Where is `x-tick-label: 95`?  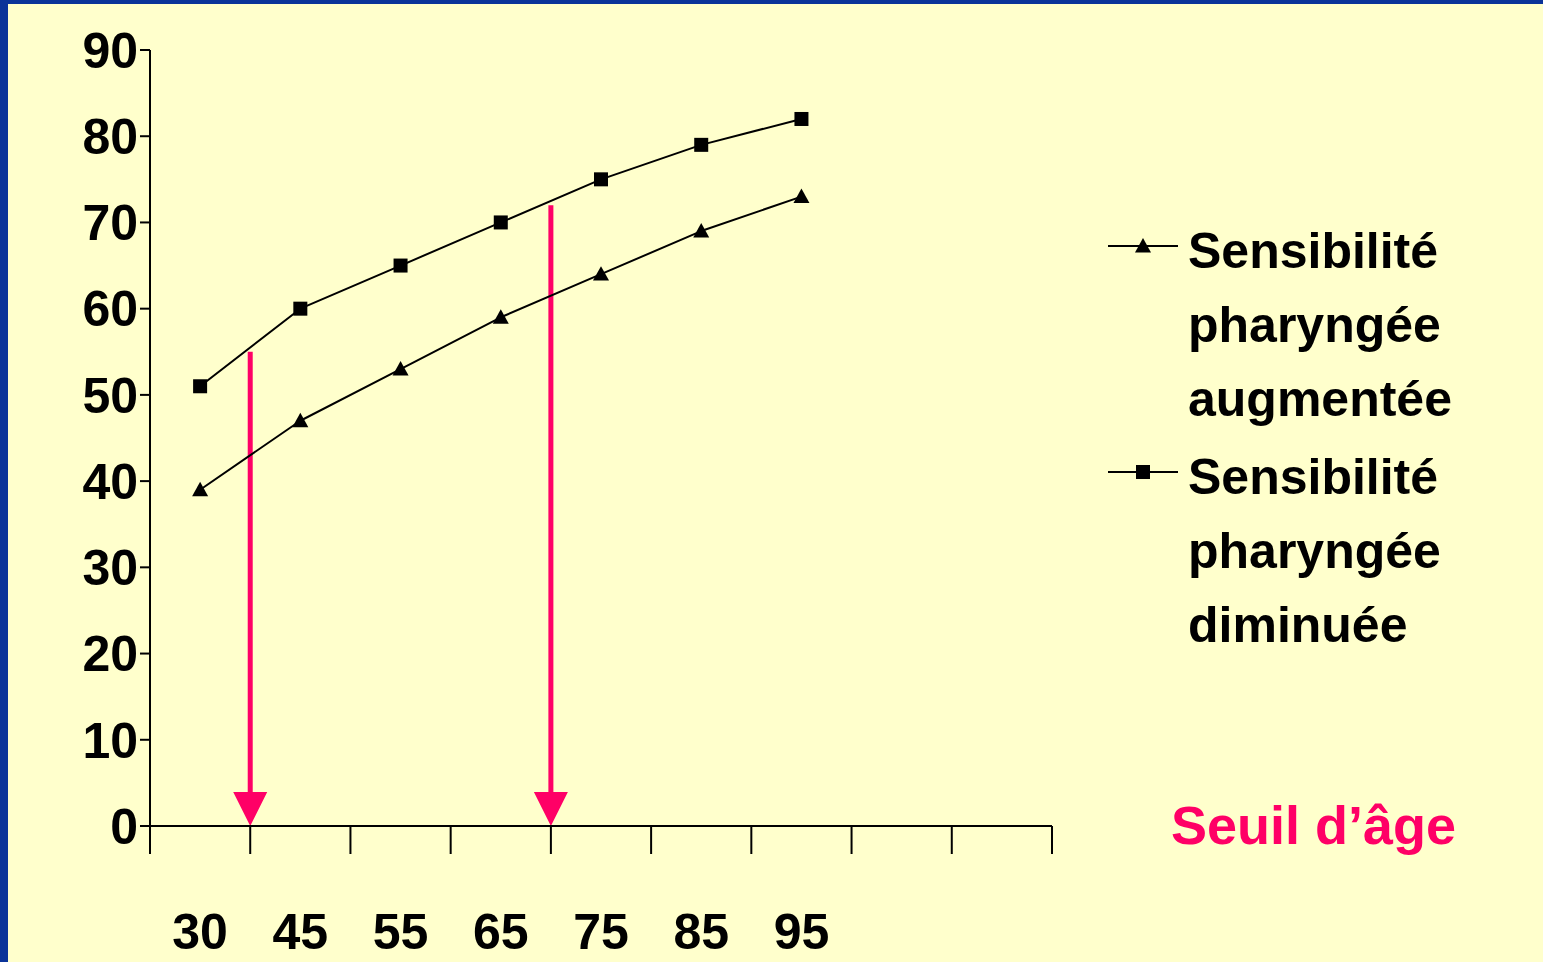
x-tick-label: 95 is located at coordinates (801, 932).